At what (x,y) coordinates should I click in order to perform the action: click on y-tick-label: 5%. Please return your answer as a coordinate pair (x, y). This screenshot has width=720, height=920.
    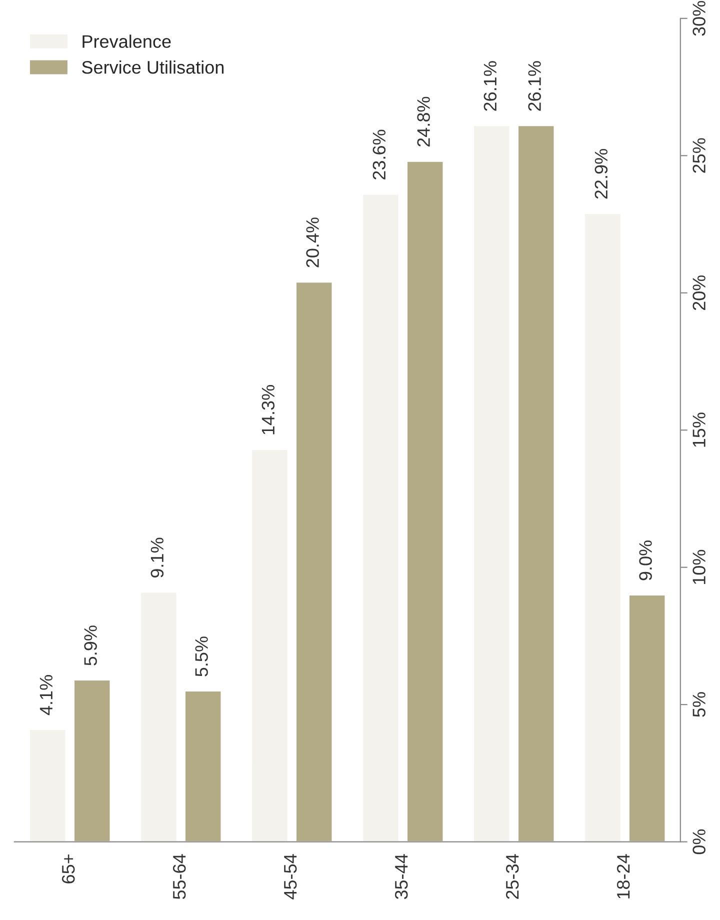
    Looking at the image, I should click on (699, 704).